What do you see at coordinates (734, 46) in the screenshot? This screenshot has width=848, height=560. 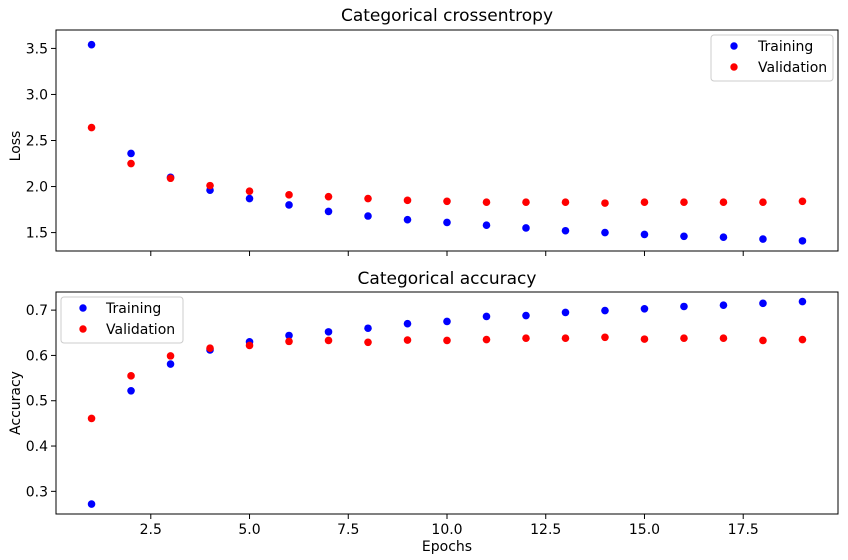 I see `loss-legend-training-marker` at bounding box center [734, 46].